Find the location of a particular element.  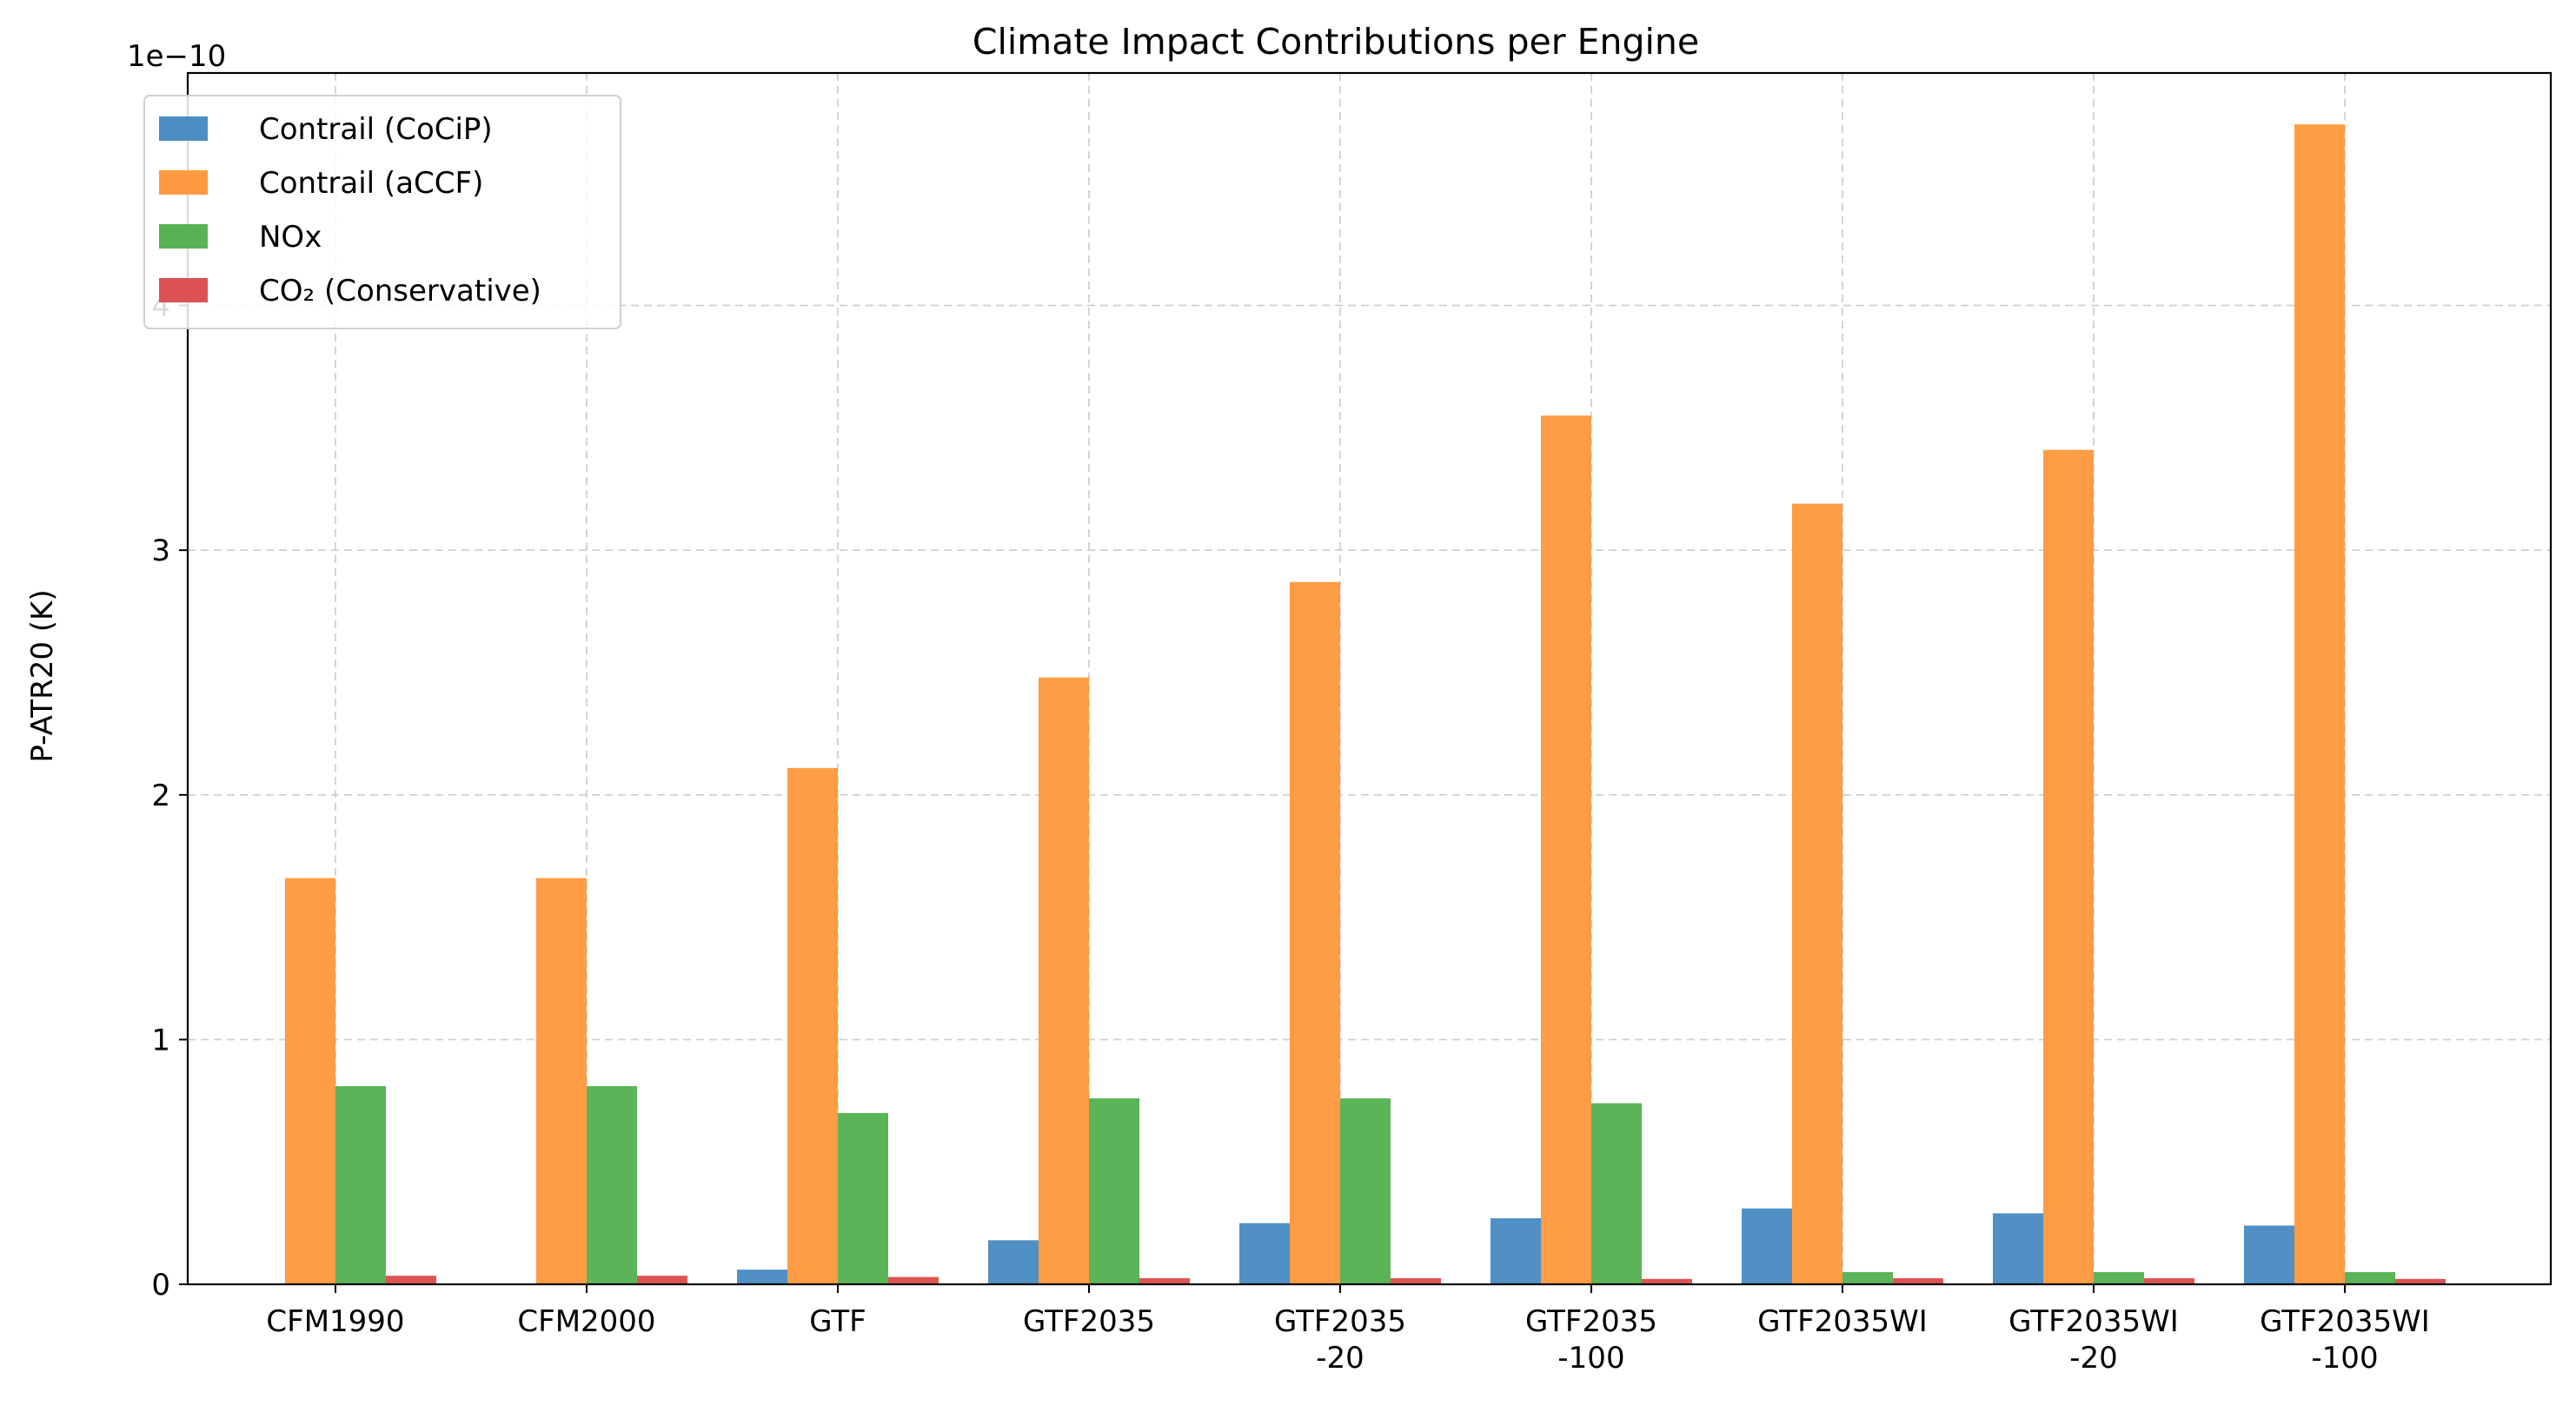

x-tick-label: GTF is located at coordinates (837, 1321).